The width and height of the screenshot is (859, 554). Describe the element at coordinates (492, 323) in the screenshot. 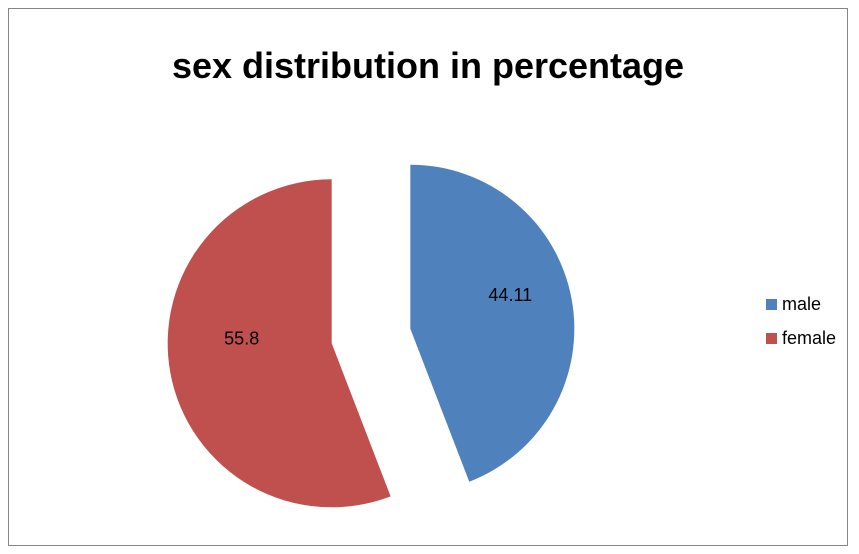

I see `pie-slice-male` at that location.